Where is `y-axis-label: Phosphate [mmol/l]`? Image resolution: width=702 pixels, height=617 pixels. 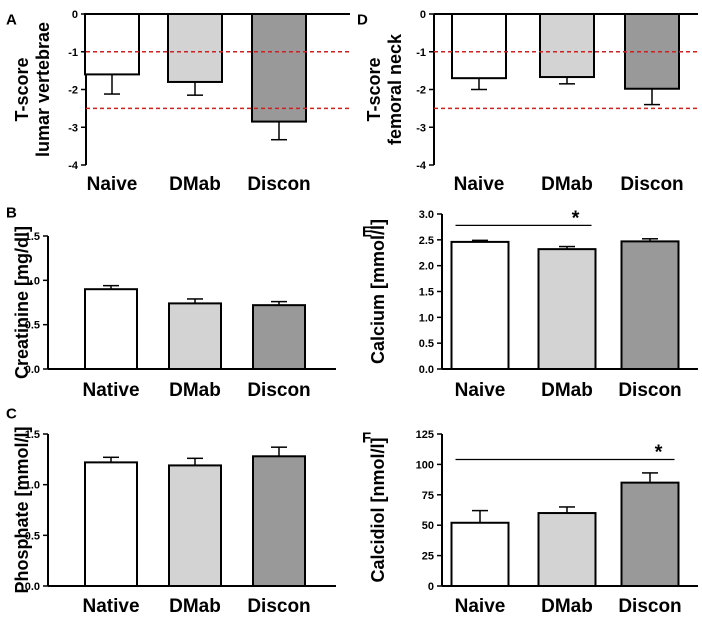 y-axis-label: Phosphate [mmol/l] is located at coordinates (22, 509).